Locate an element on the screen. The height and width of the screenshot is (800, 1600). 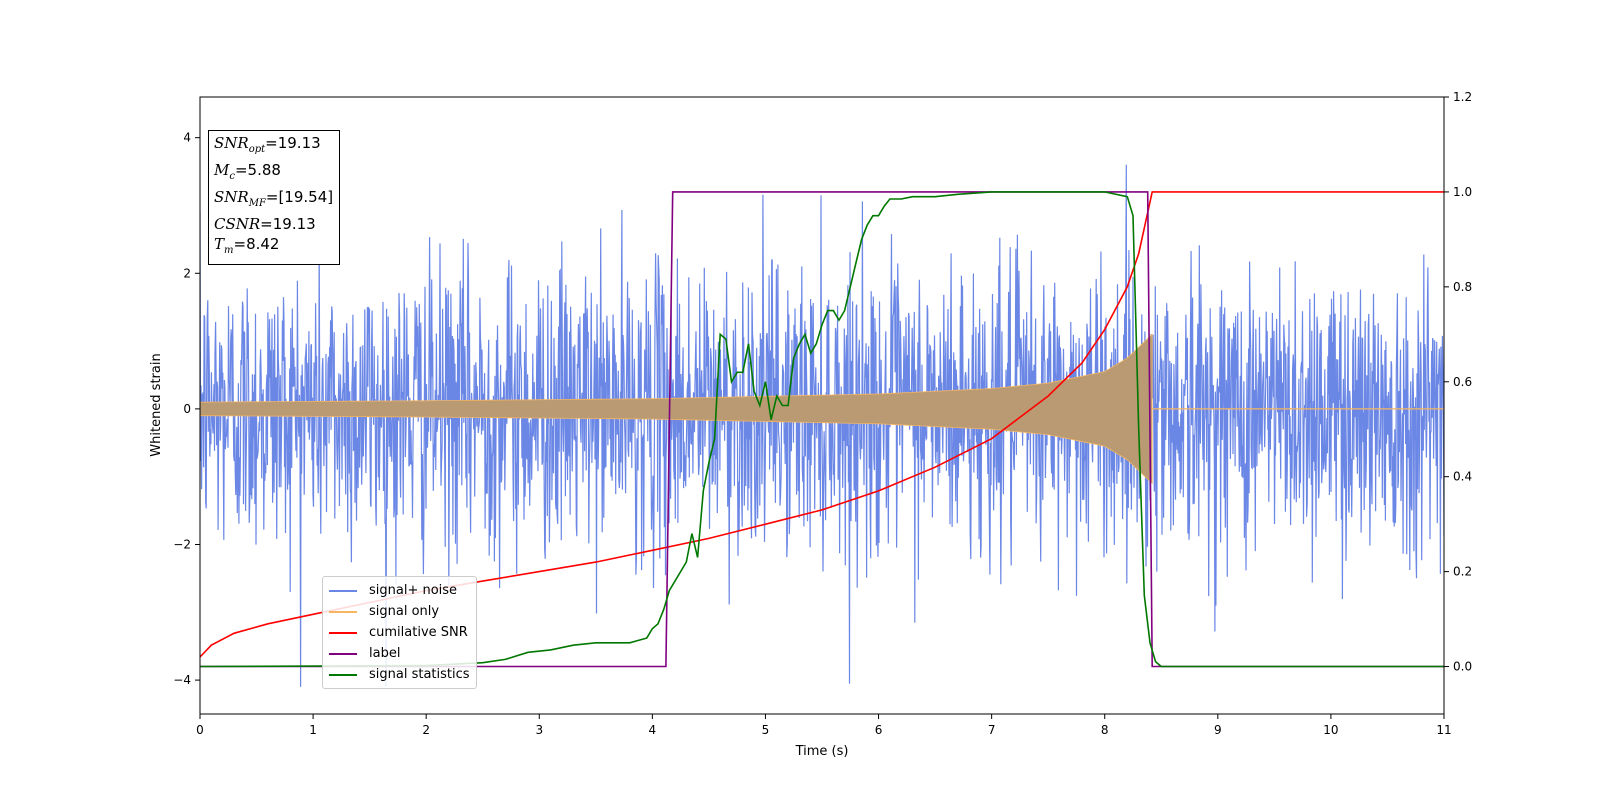
legend-item-signal-only: signal only is located at coordinates (399, 611).